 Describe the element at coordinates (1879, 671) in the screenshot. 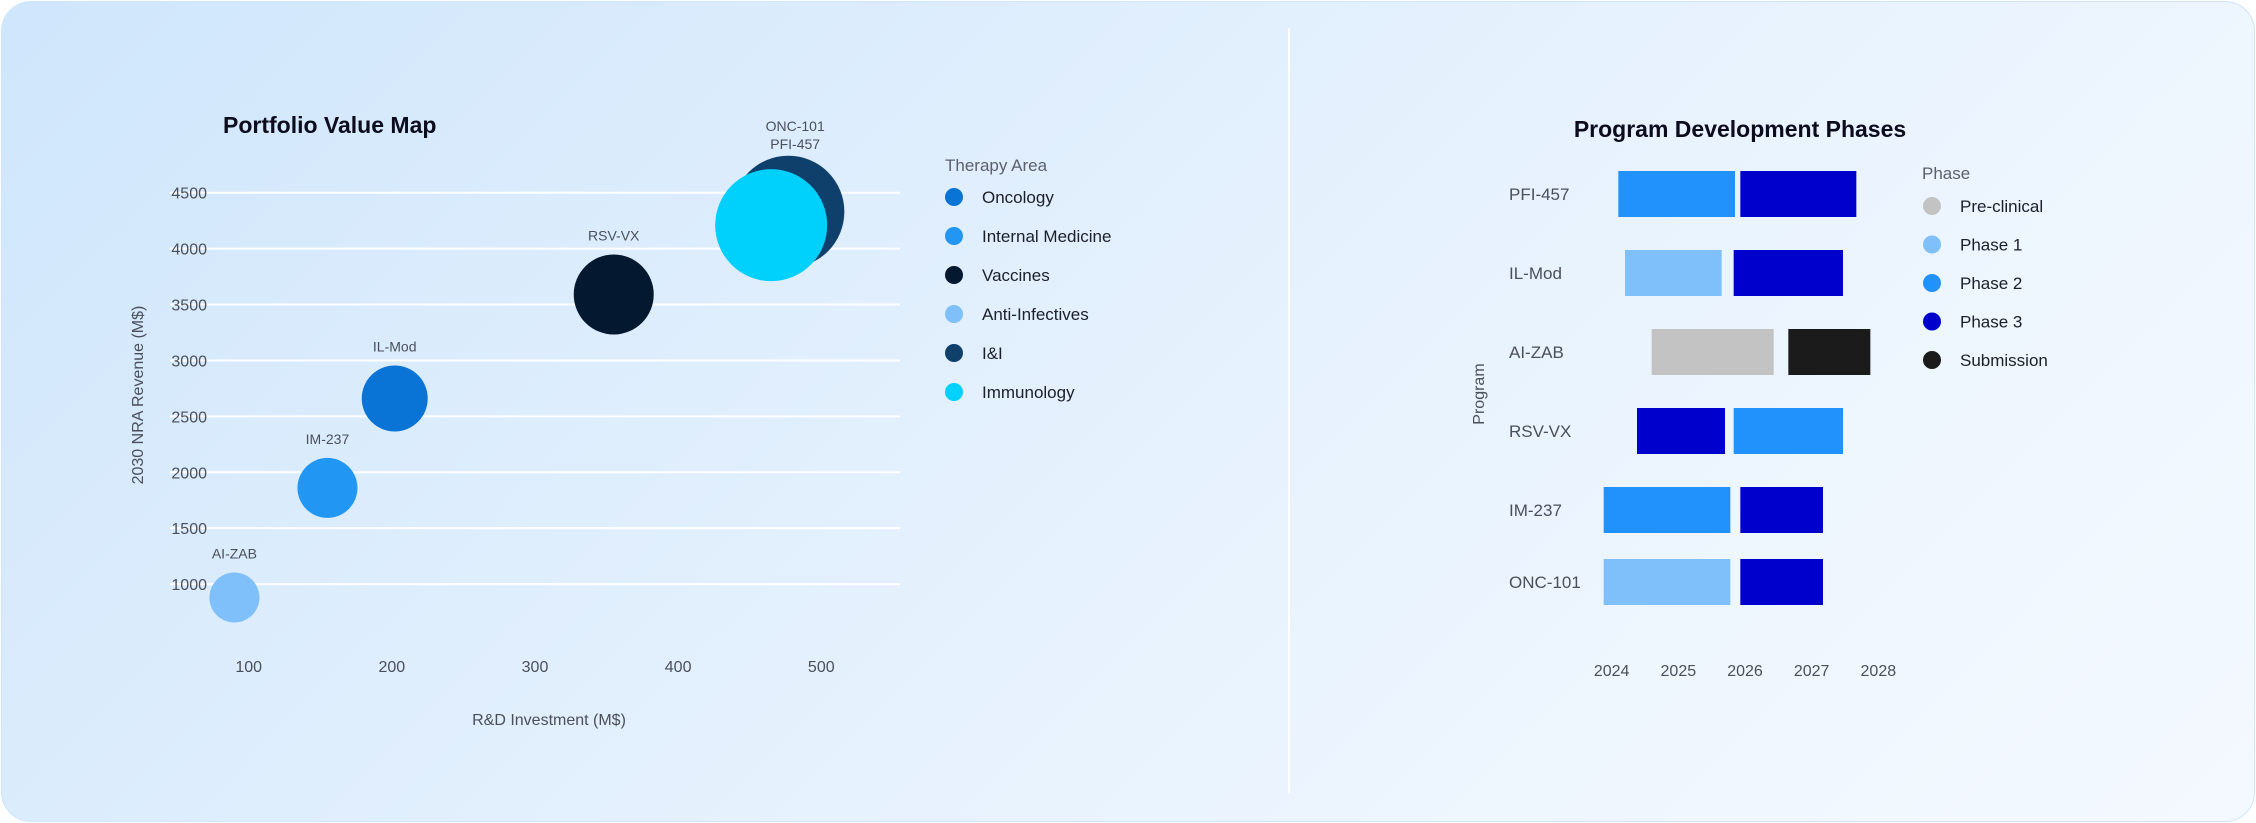

I see `x-tick-label: 2028` at that location.